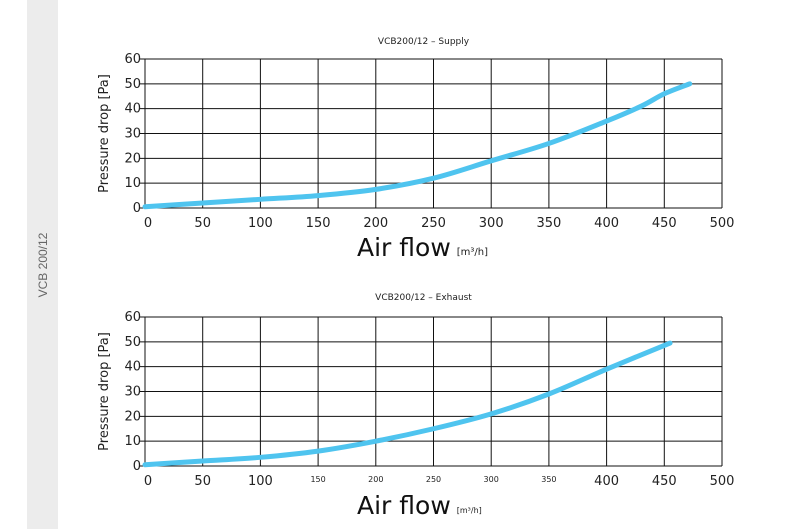  I want to click on sidebar: VCB 200/12, so click(42, 264).